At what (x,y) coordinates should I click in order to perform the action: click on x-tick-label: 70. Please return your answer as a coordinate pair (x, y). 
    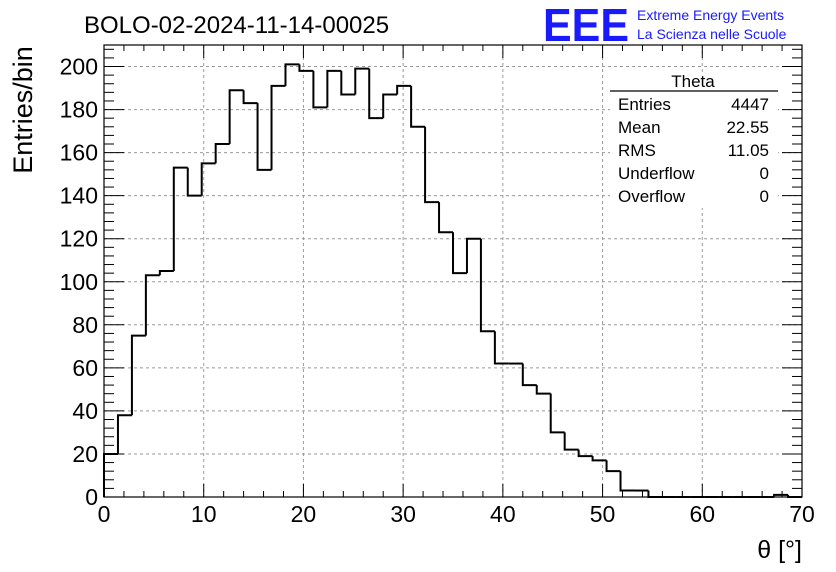
    Looking at the image, I should click on (802, 514).